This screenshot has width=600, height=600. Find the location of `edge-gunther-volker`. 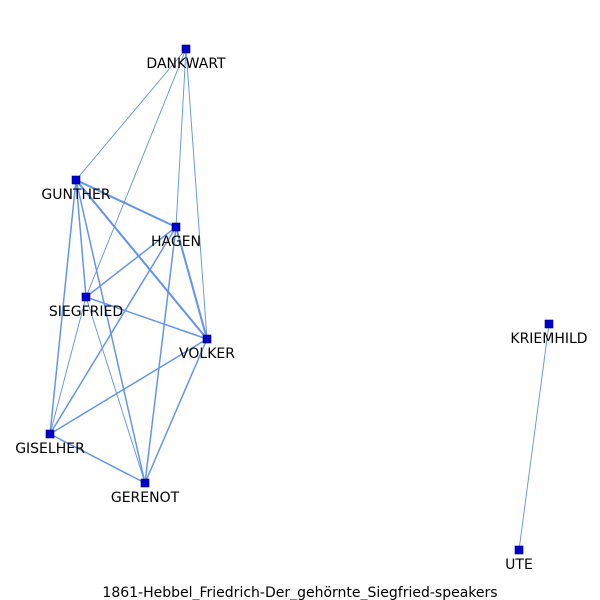

edge-gunther-volker is located at coordinates (141, 259).